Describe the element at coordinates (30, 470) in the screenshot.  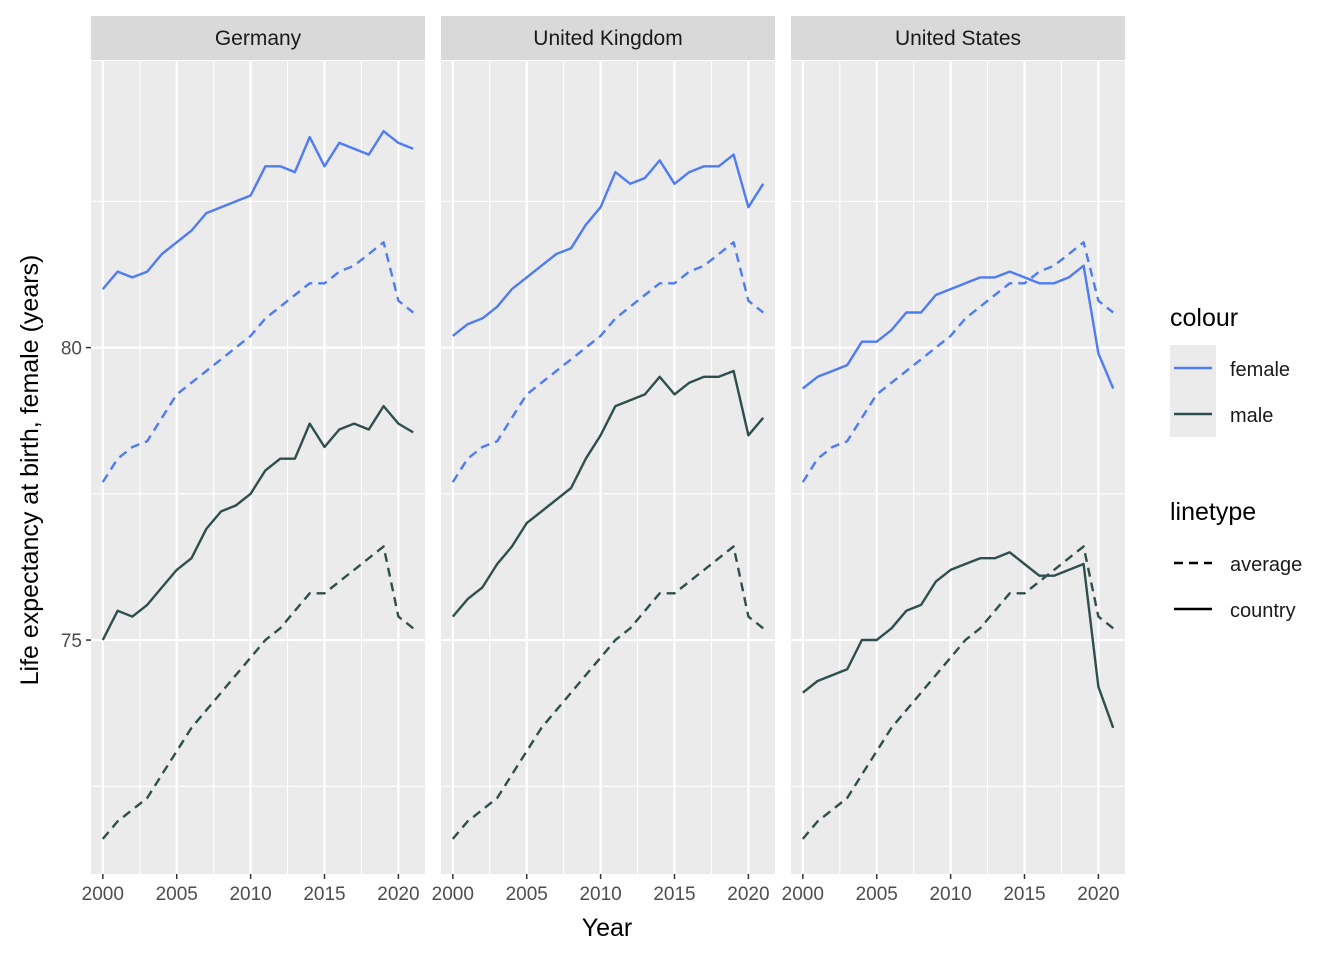
I see `y-axis-title: Life expectancy at birth, female (years)` at that location.